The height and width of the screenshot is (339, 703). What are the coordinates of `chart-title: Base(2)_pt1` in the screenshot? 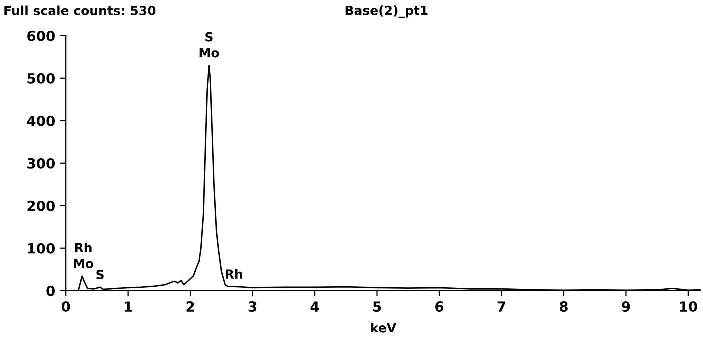 It's located at (387, 12).